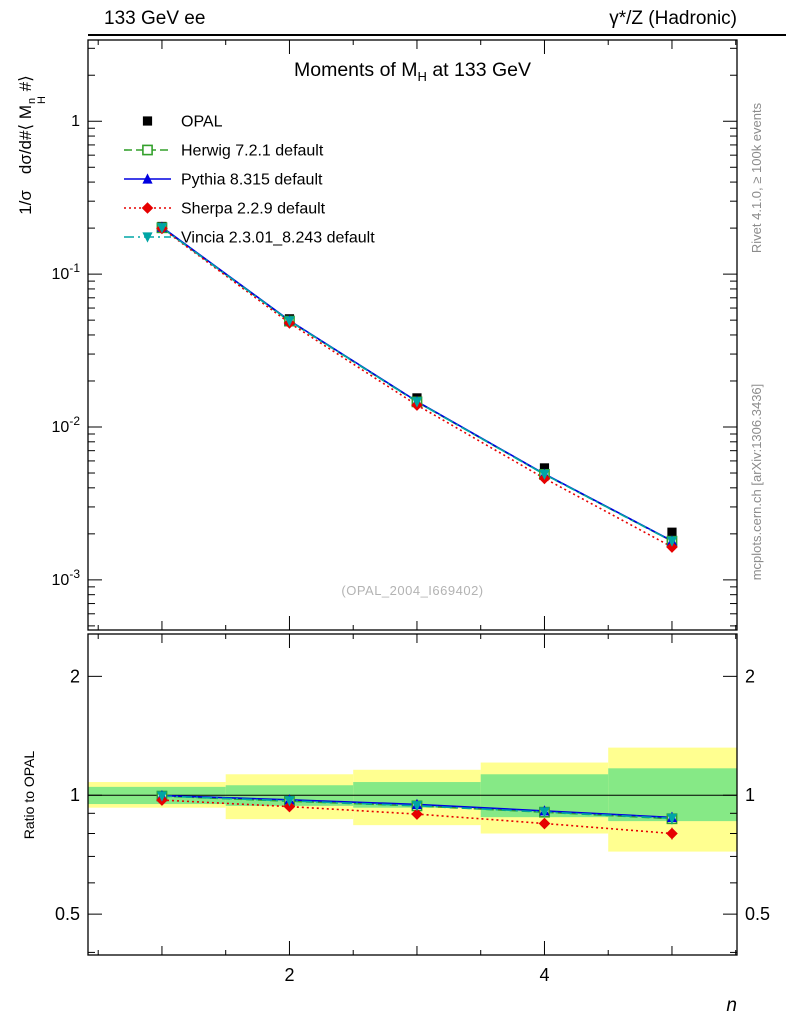  I want to click on y-label-subscript: H, so click(42, 100).